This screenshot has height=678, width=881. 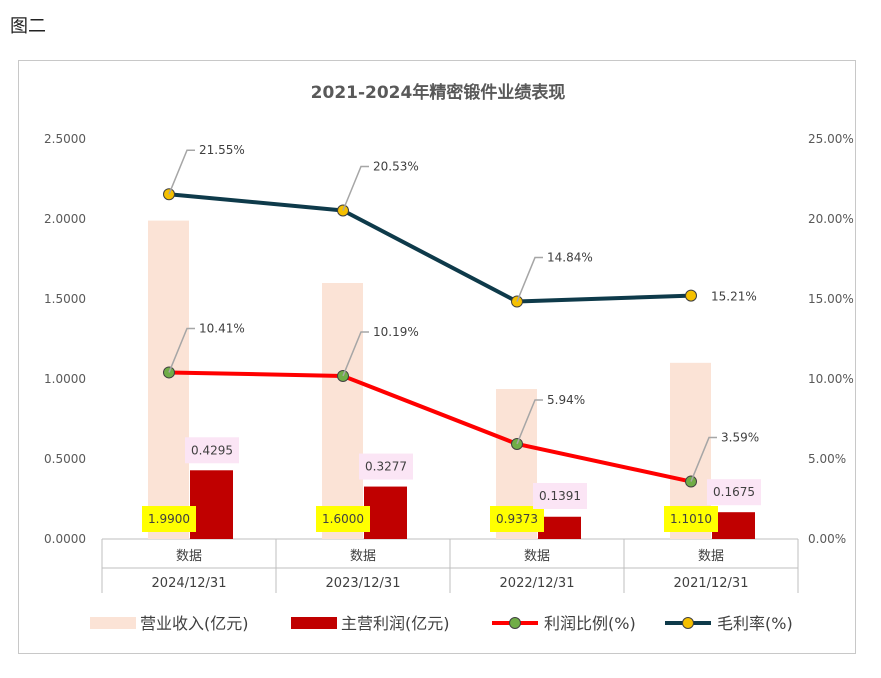 I want to click on legend-label: 利润比例(%), so click(x=590, y=623).